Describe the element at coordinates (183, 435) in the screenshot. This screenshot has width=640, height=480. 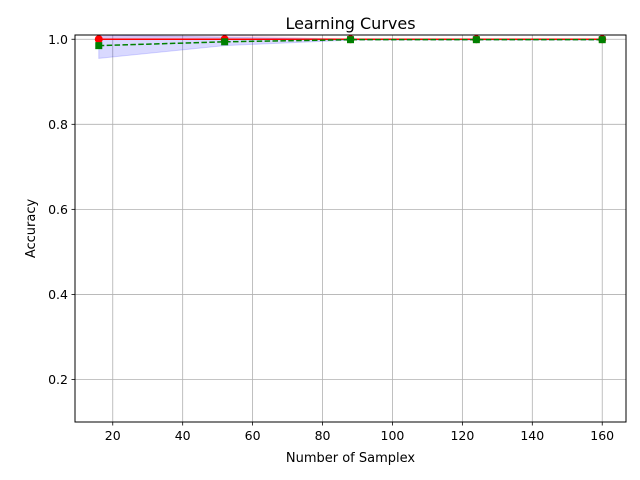
I see `x-tick-label: 40` at that location.